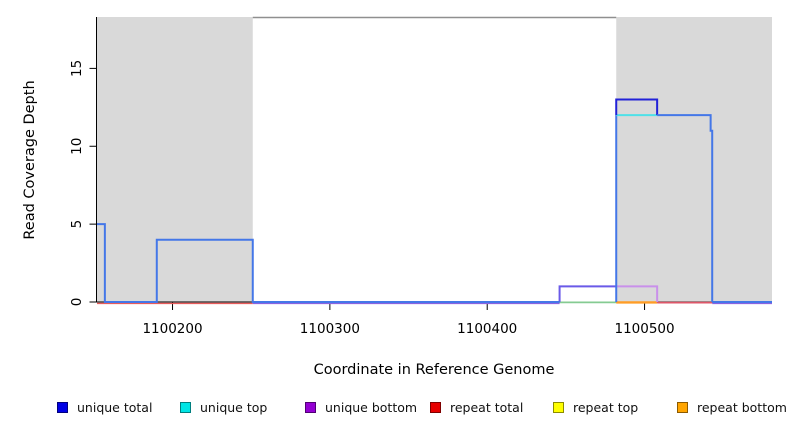 The width and height of the screenshot is (792, 432). Describe the element at coordinates (172, 329) in the screenshot. I see `x-tick-label: 1100200` at that location.